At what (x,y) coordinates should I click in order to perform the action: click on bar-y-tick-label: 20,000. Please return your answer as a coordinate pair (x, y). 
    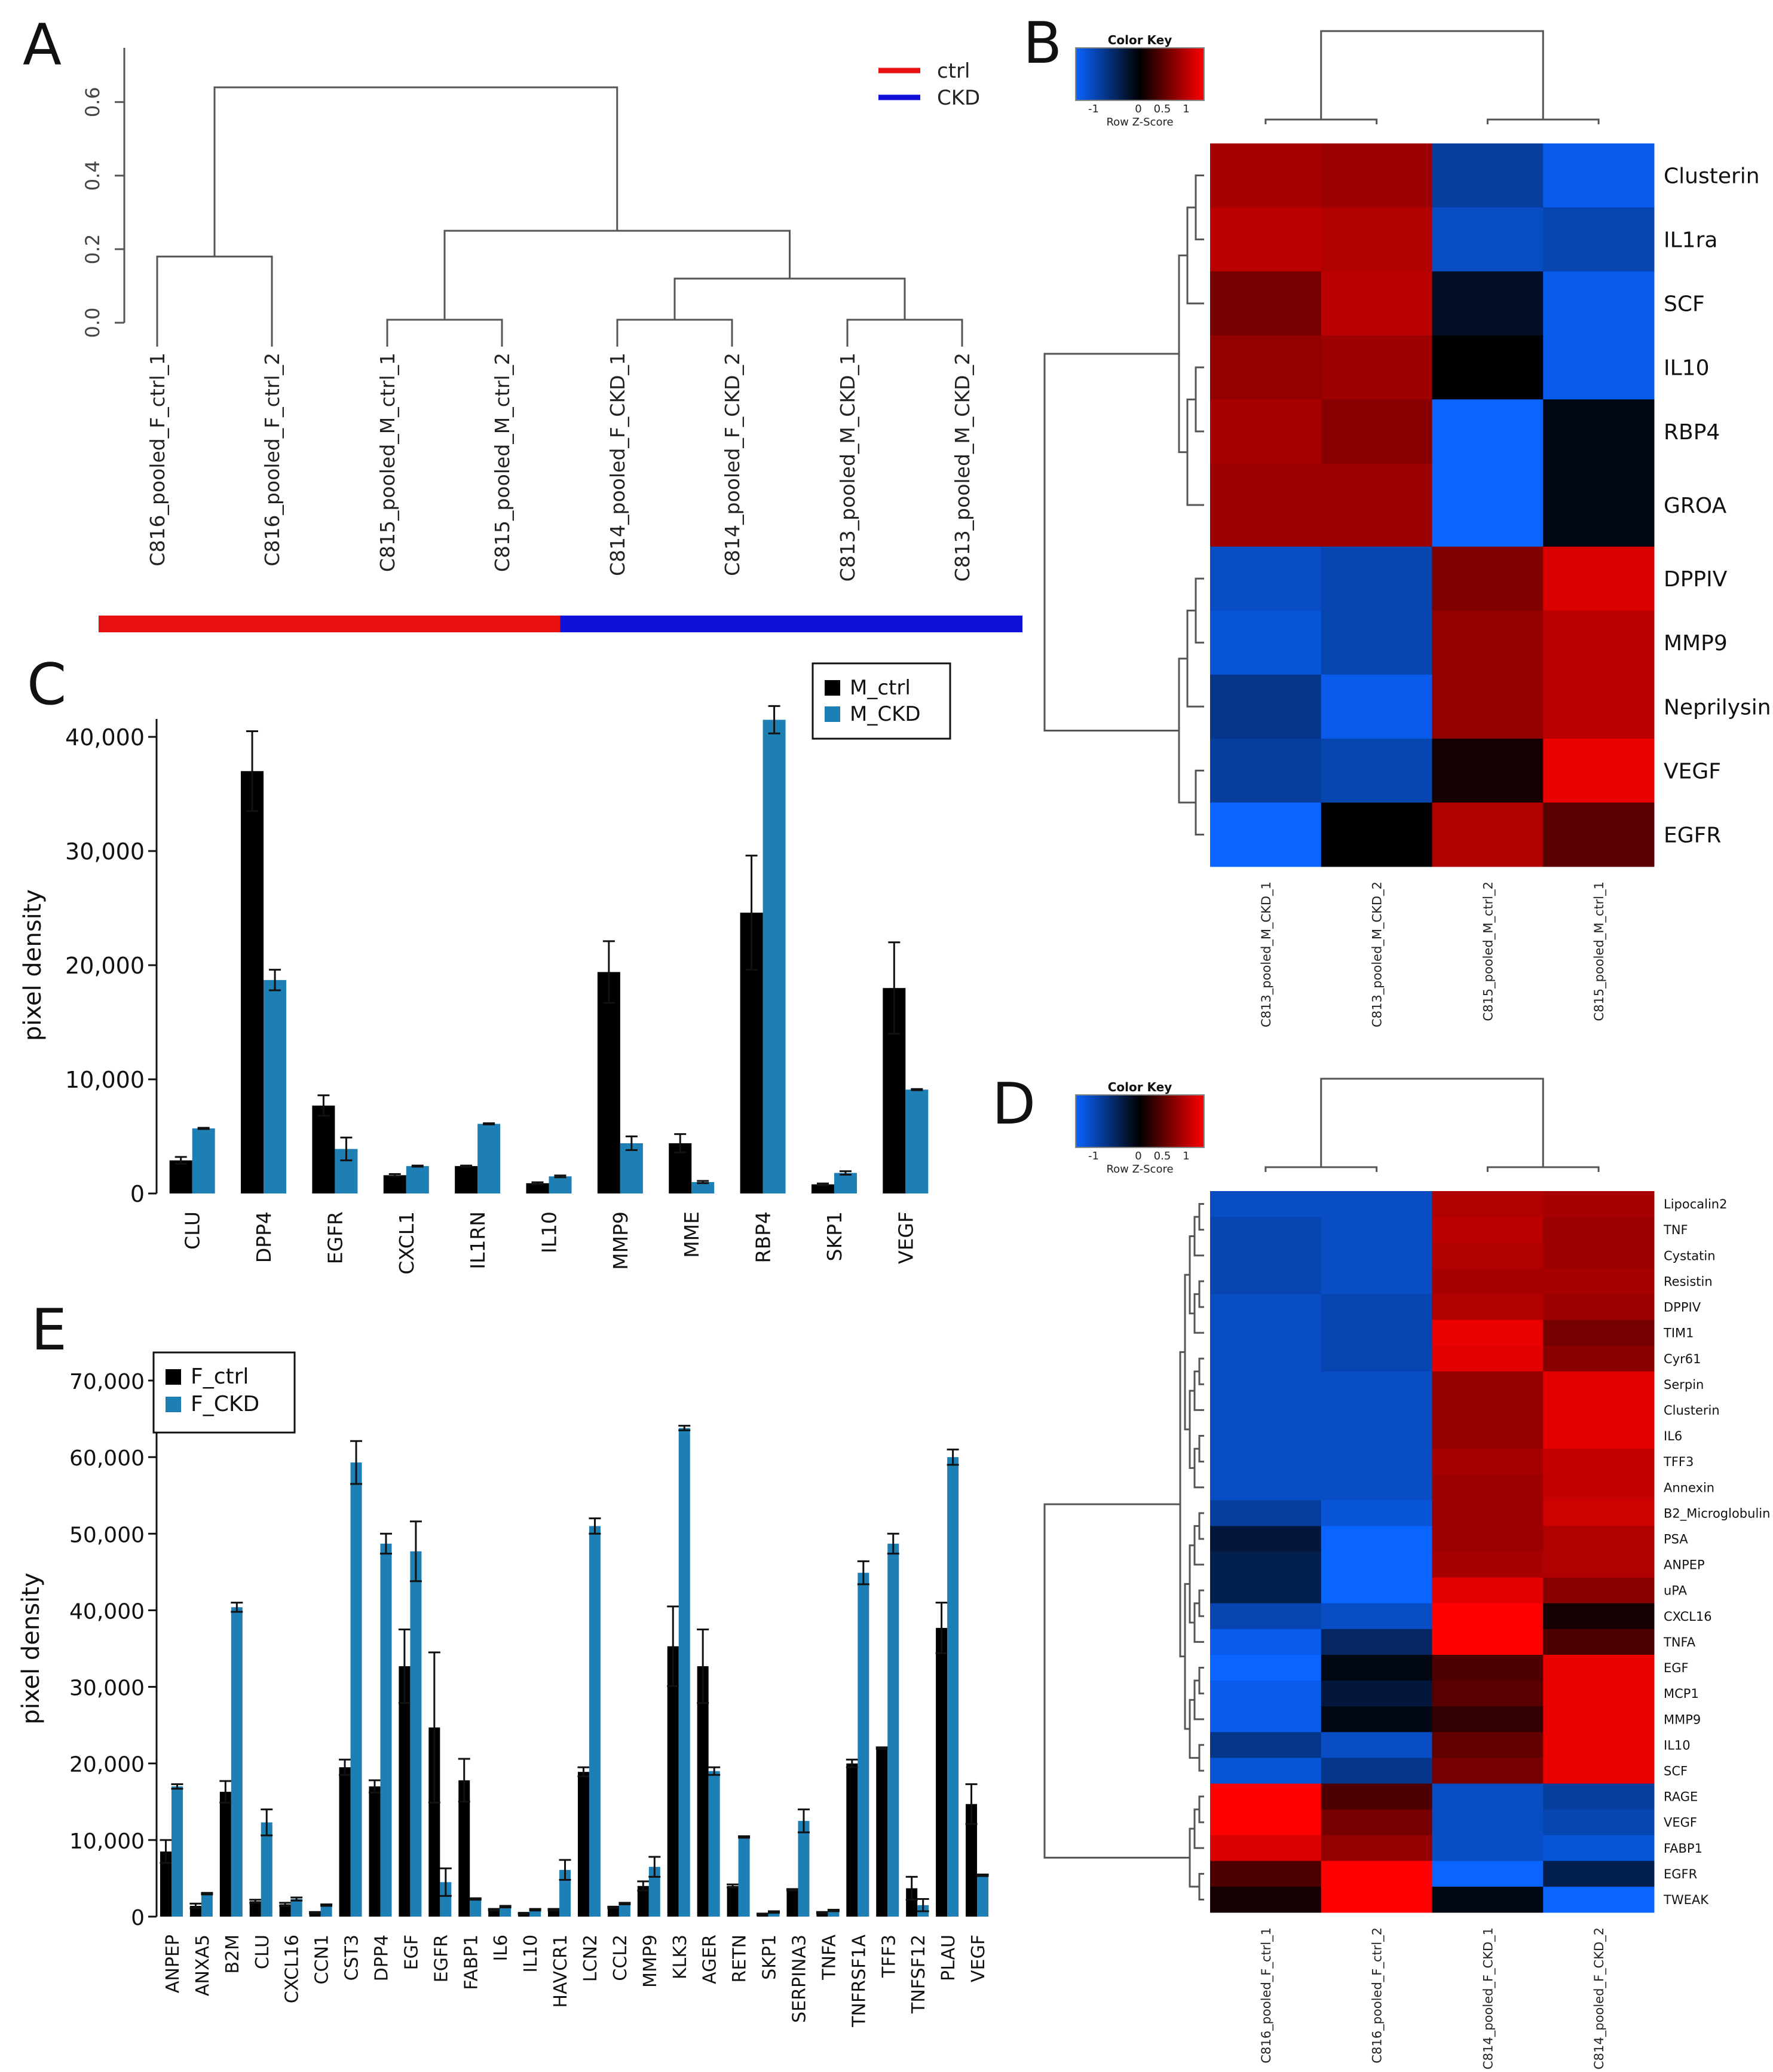
    Looking at the image, I should click on (107, 1765).